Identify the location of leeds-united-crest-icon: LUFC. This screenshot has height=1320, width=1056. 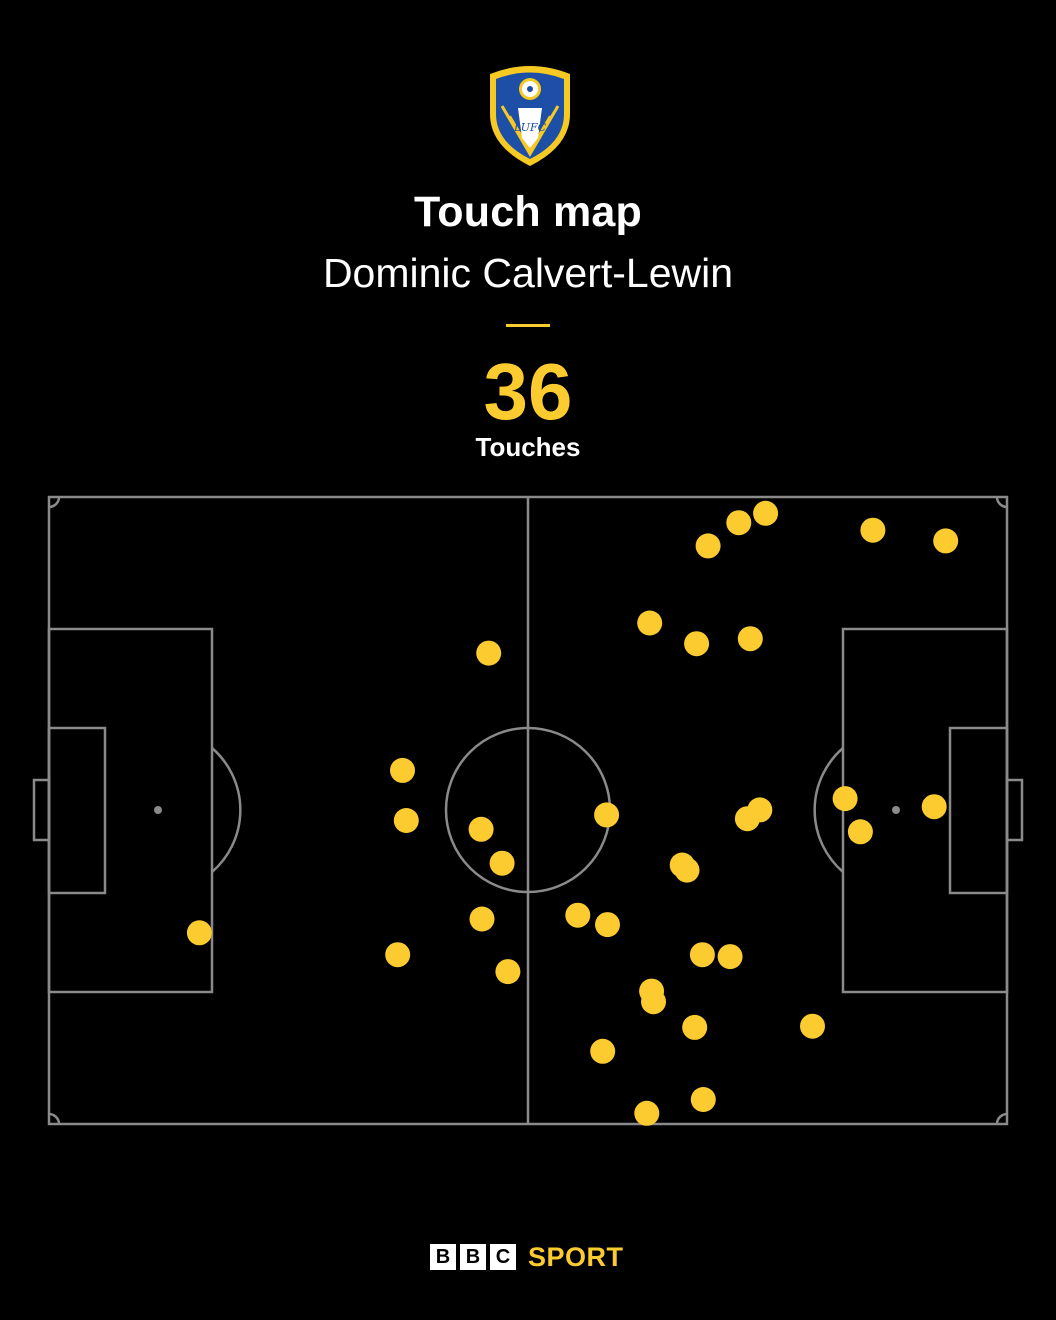
(530, 116).